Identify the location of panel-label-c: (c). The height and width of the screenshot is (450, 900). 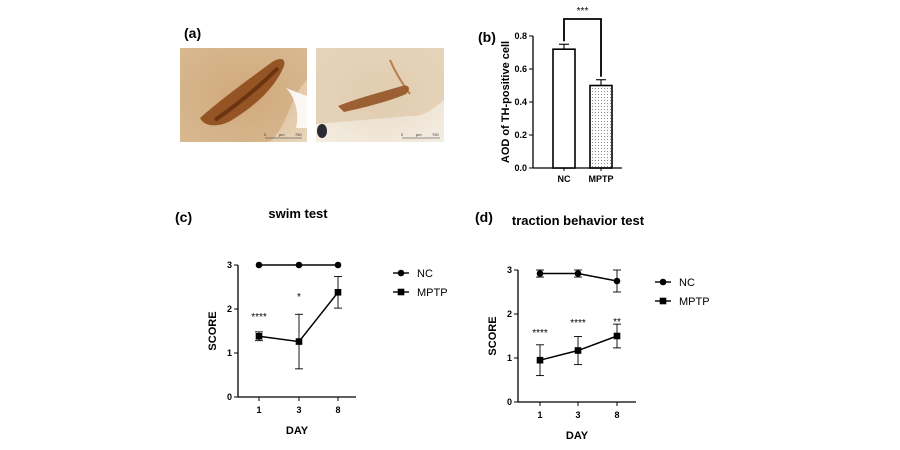
(183, 217).